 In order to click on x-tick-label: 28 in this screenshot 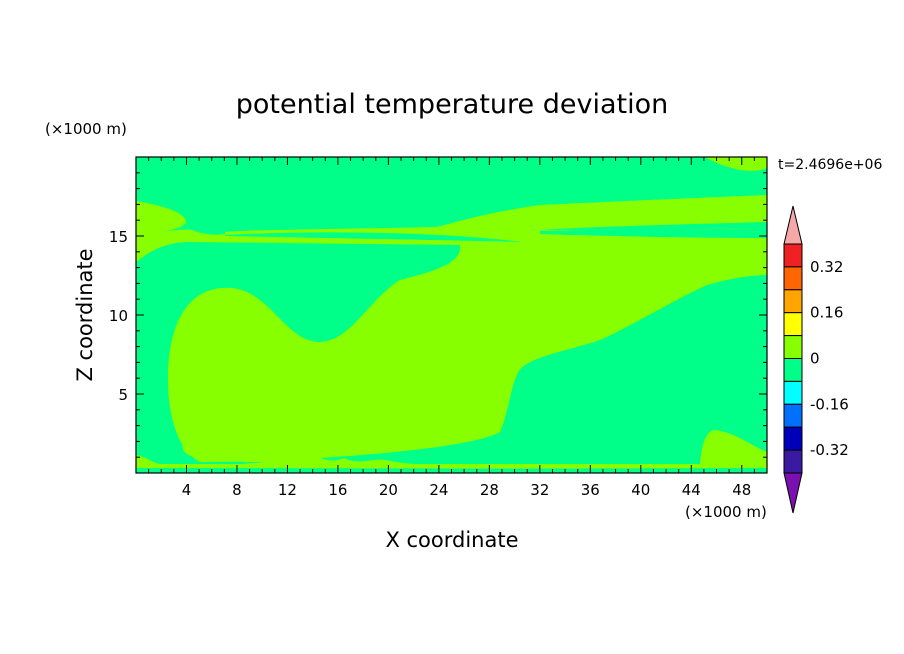, I will do `click(489, 490)`.